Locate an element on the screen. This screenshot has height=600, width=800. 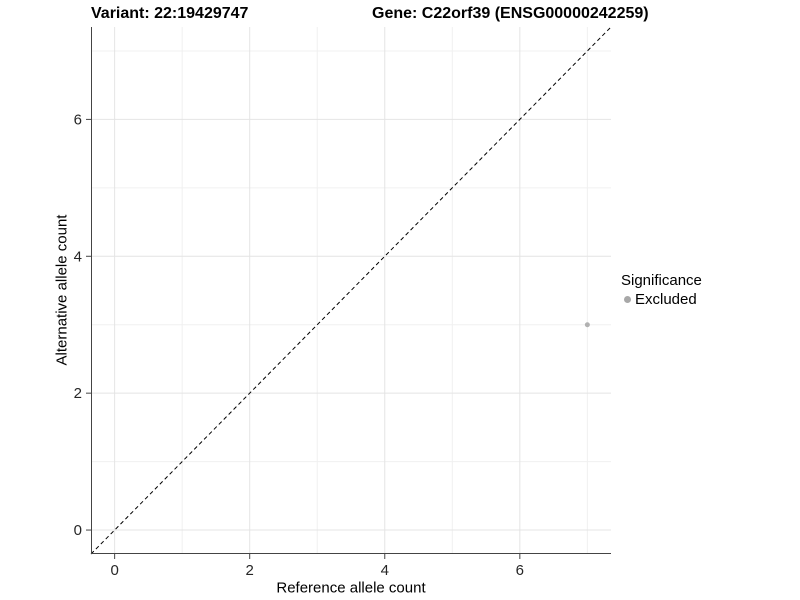
y-tick-label: 2 is located at coordinates (78, 393).